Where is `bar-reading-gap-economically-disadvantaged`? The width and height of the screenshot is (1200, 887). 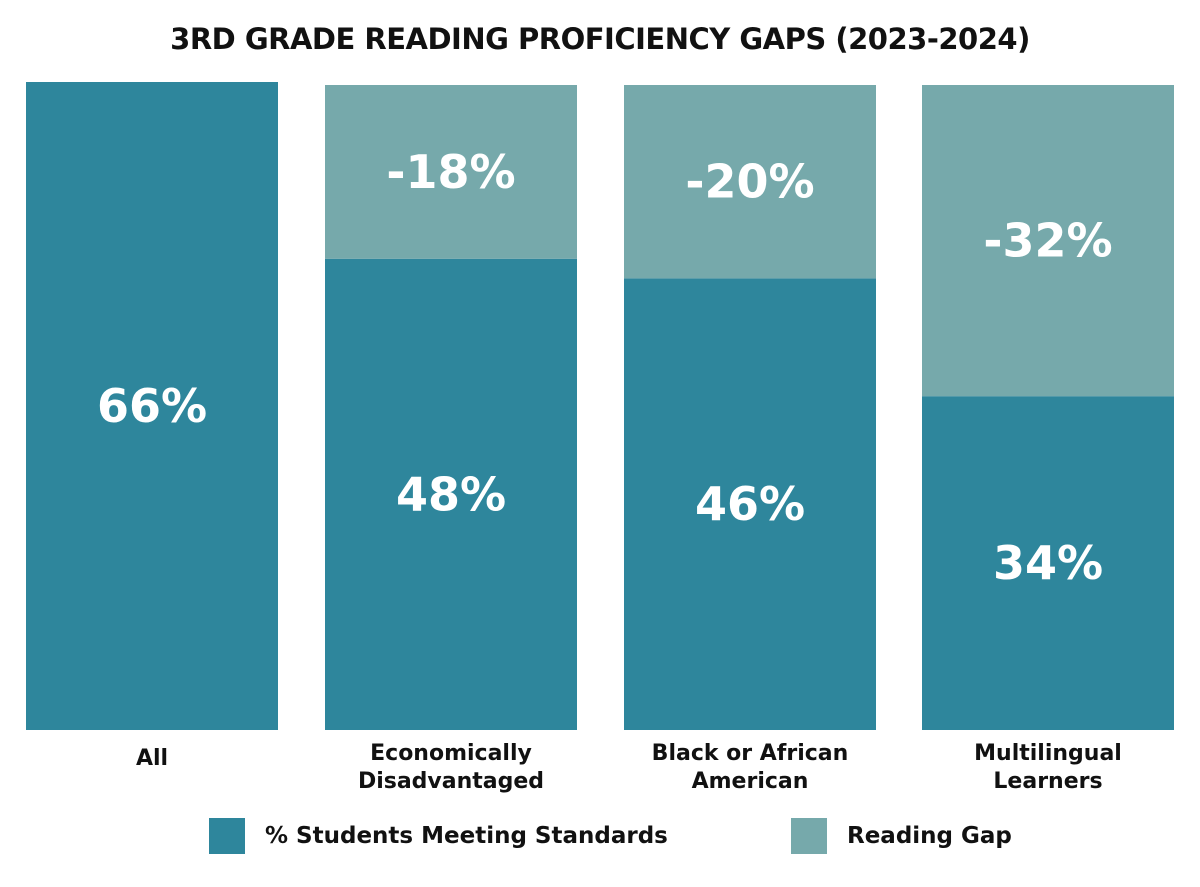 bar-reading-gap-economically-disadvantaged is located at coordinates (451, 172).